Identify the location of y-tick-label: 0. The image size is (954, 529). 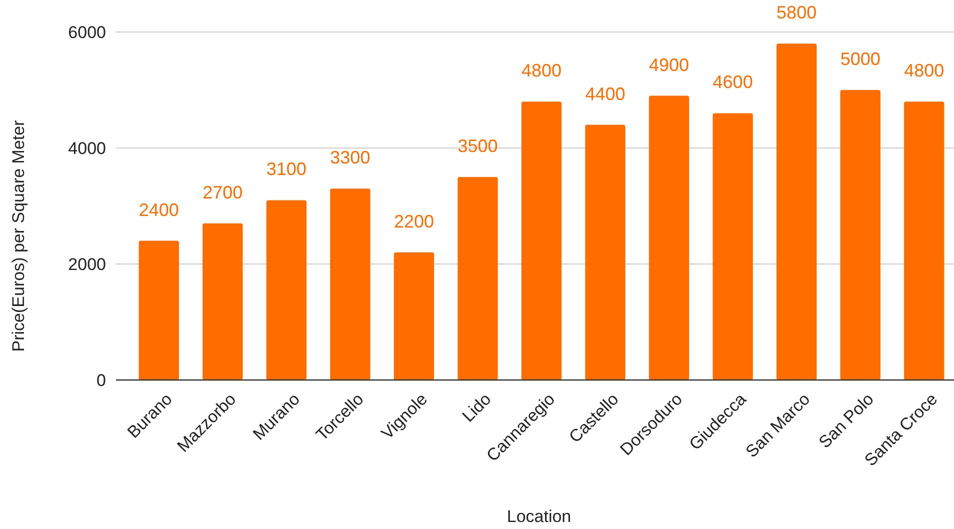
(101, 380).